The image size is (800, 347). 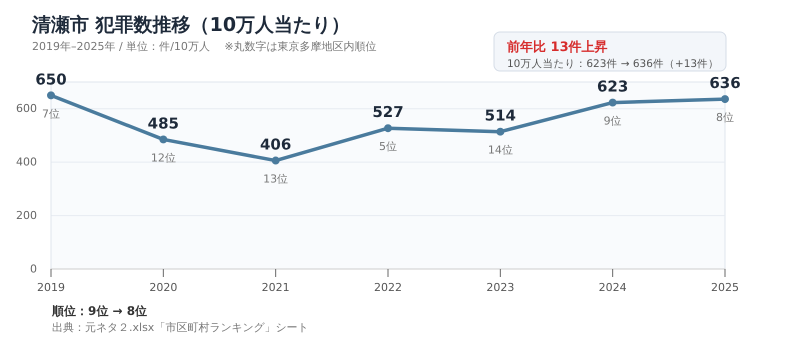 I want to click on x-tick-label: 2021, so click(x=276, y=287).